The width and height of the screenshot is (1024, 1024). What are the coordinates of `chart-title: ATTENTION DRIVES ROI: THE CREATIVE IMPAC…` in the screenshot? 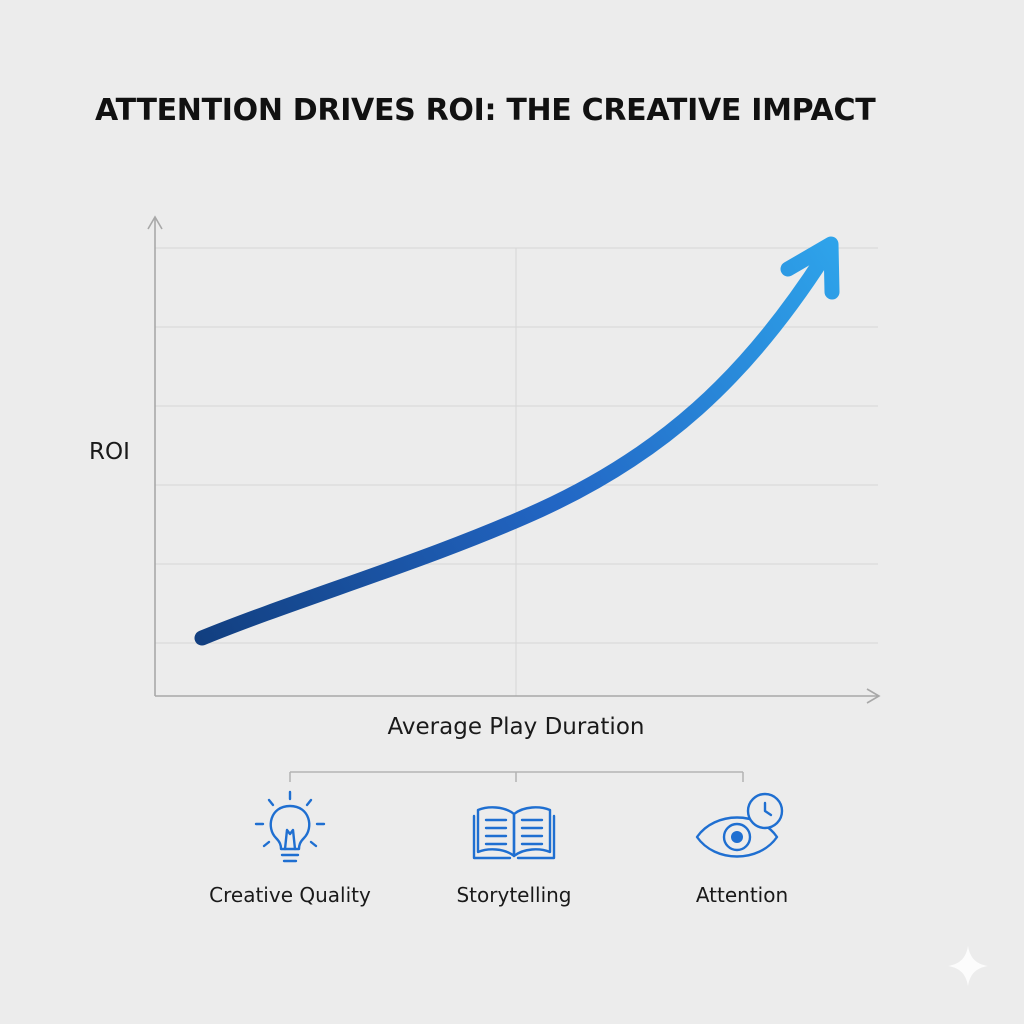 It's located at (485, 110).